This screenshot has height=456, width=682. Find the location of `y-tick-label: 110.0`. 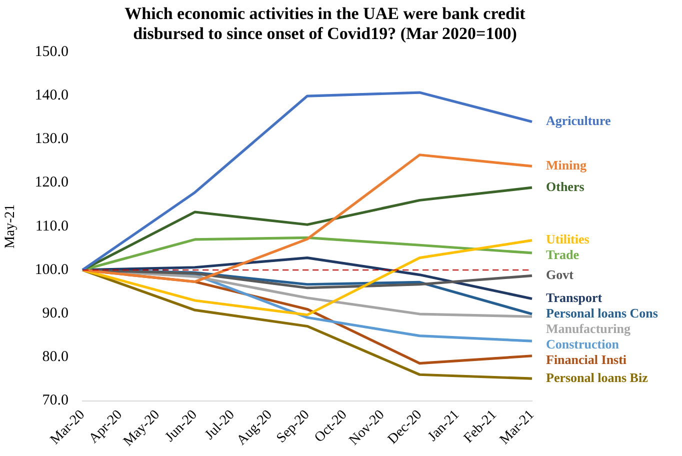

y-tick-label: 110.0 is located at coordinates (52, 226).